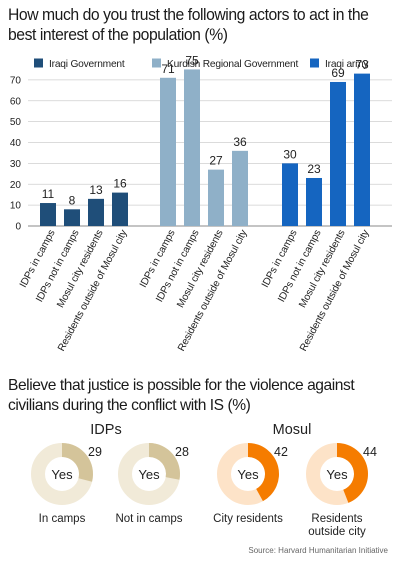 The image size is (400, 575). Describe the element at coordinates (168, 69) in the screenshot. I see `bar-value-label: 71` at that location.